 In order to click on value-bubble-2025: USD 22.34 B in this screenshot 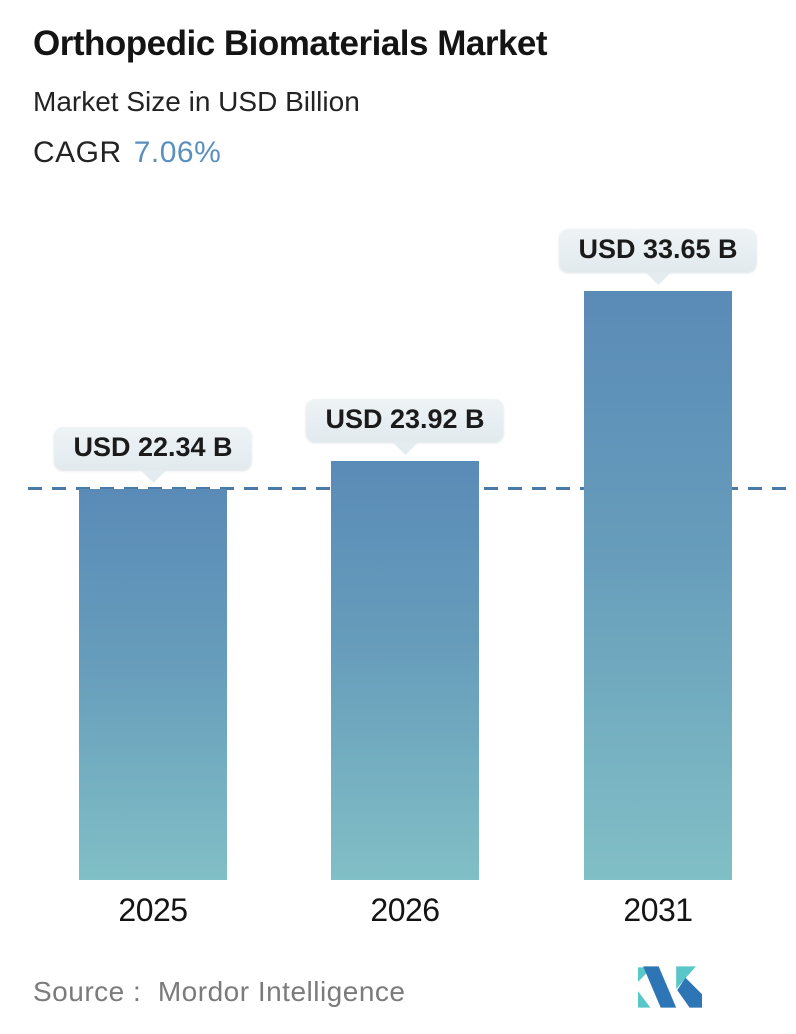, I will do `click(153, 455)`.